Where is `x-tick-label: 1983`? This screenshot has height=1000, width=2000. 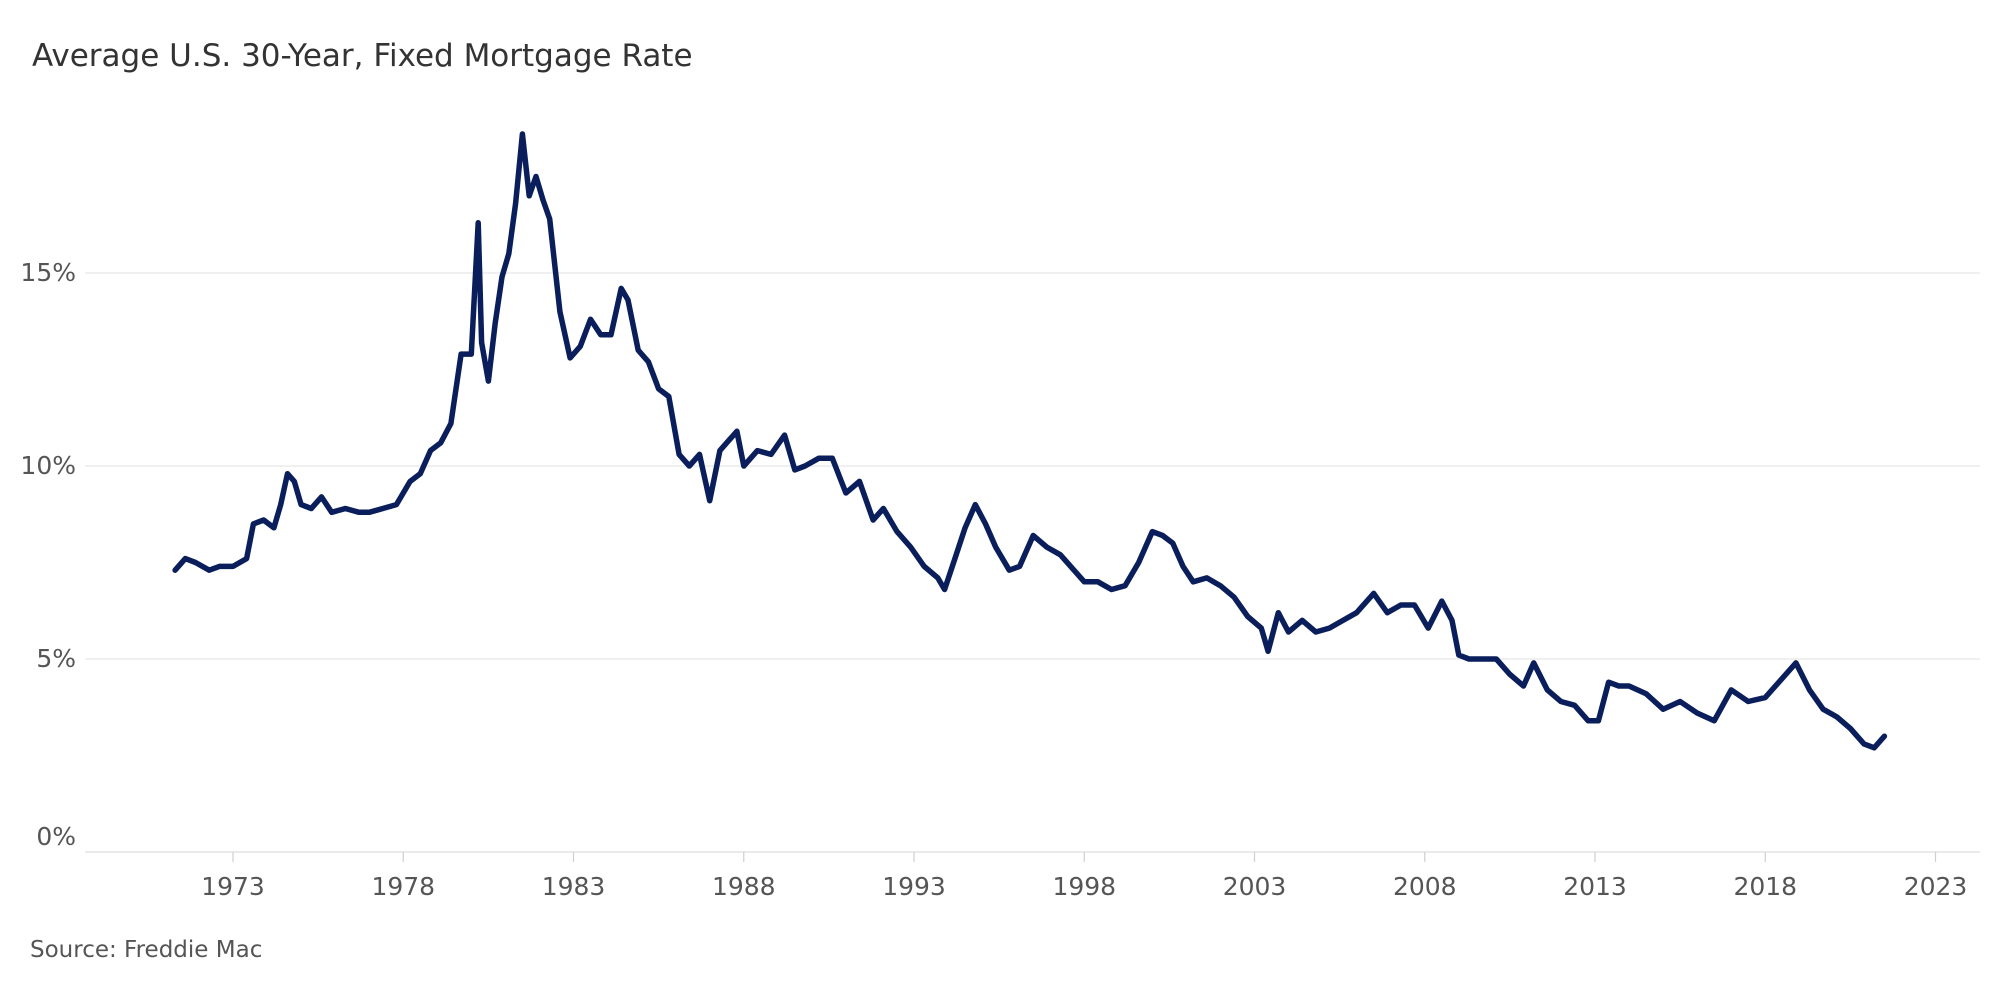 x-tick-label: 1983 is located at coordinates (574, 886).